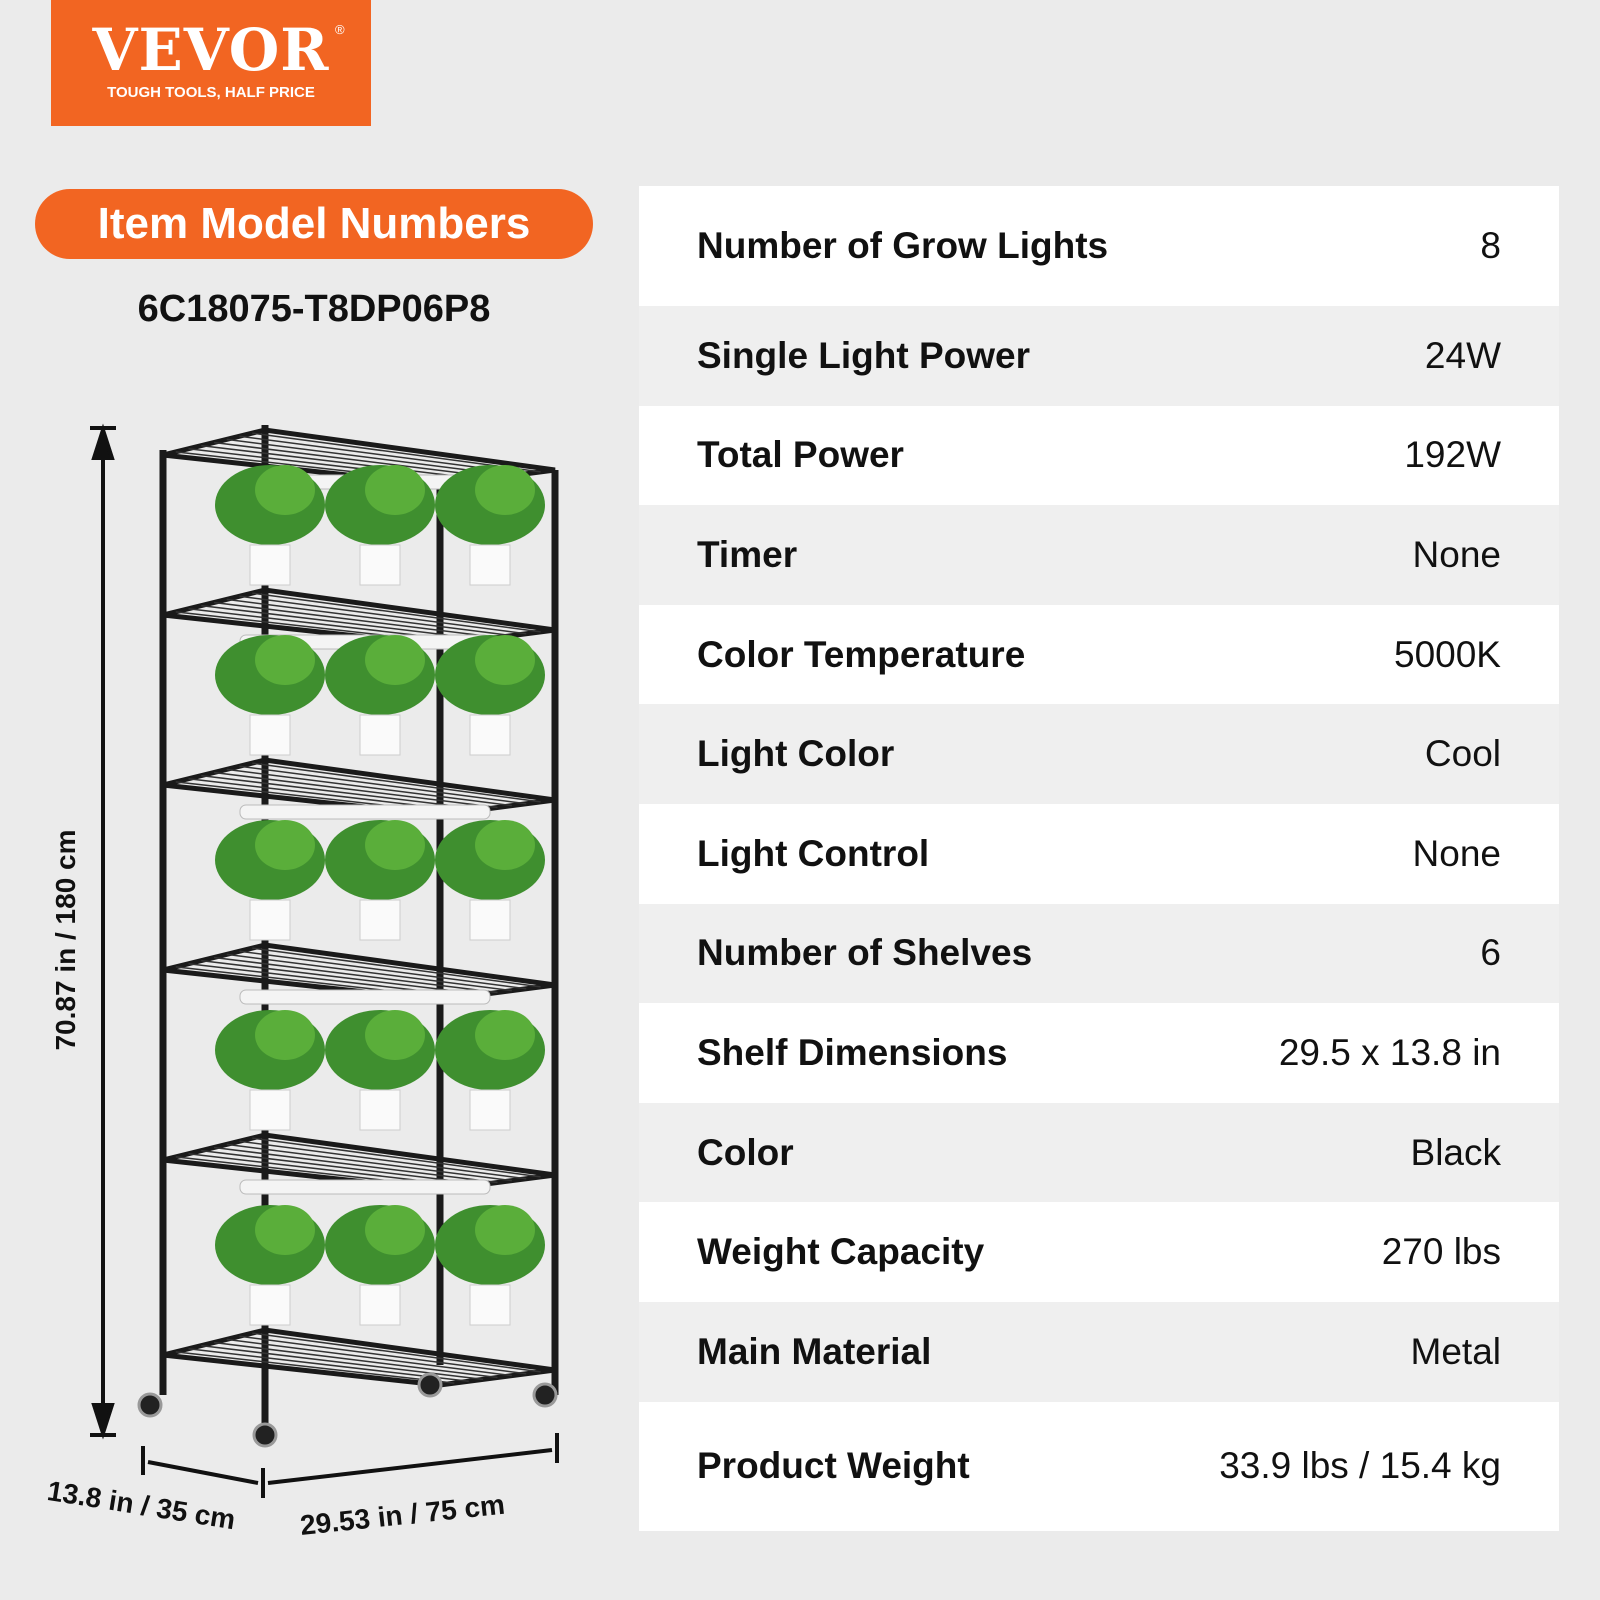 Image resolution: width=1600 pixels, height=1600 pixels. Describe the element at coordinates (1099, 356) in the screenshot. I see `spec-row: Single Light Power 24W` at that location.